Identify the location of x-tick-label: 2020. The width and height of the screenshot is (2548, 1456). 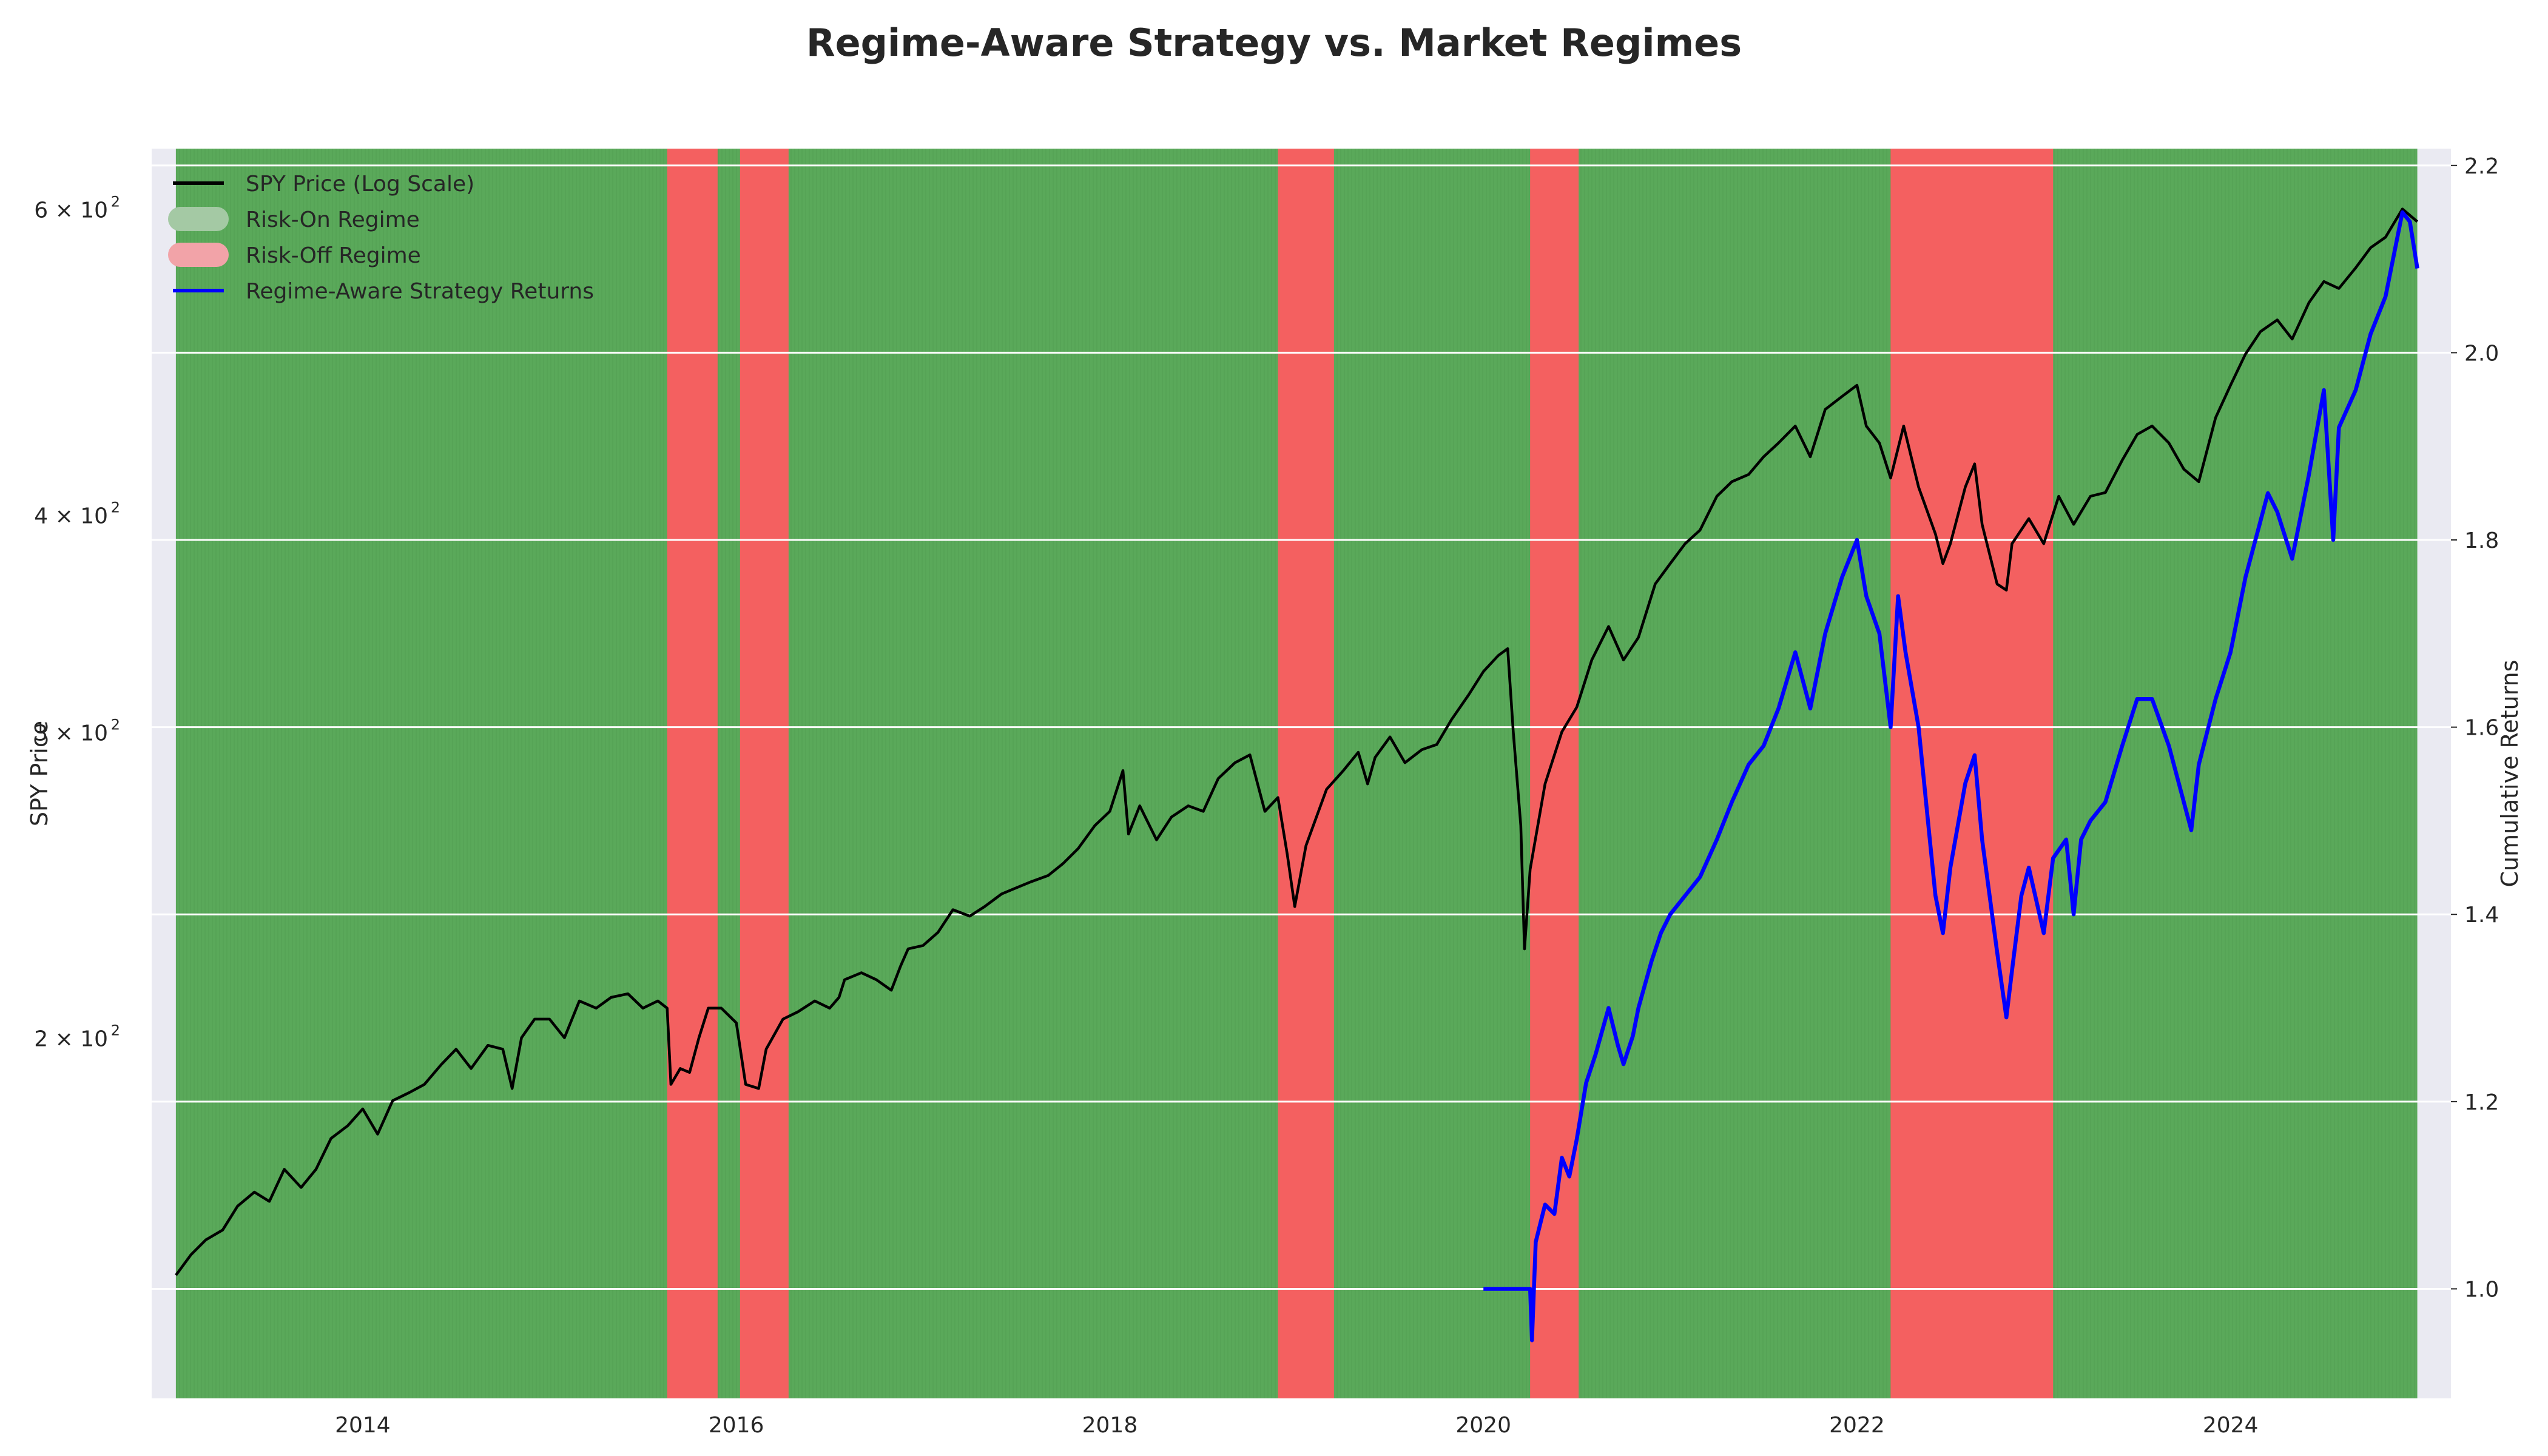
(1483, 1425).